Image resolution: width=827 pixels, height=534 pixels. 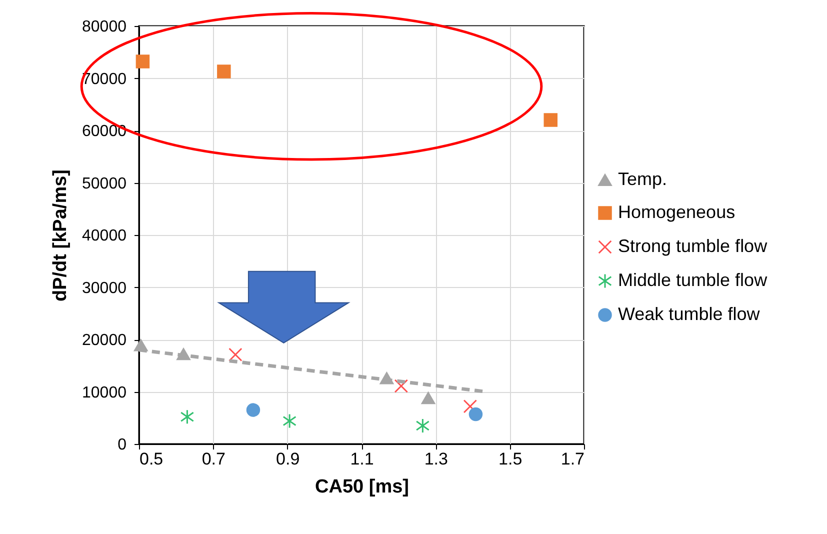 I want to click on y-tick-label: 60000, so click(x=104, y=131).